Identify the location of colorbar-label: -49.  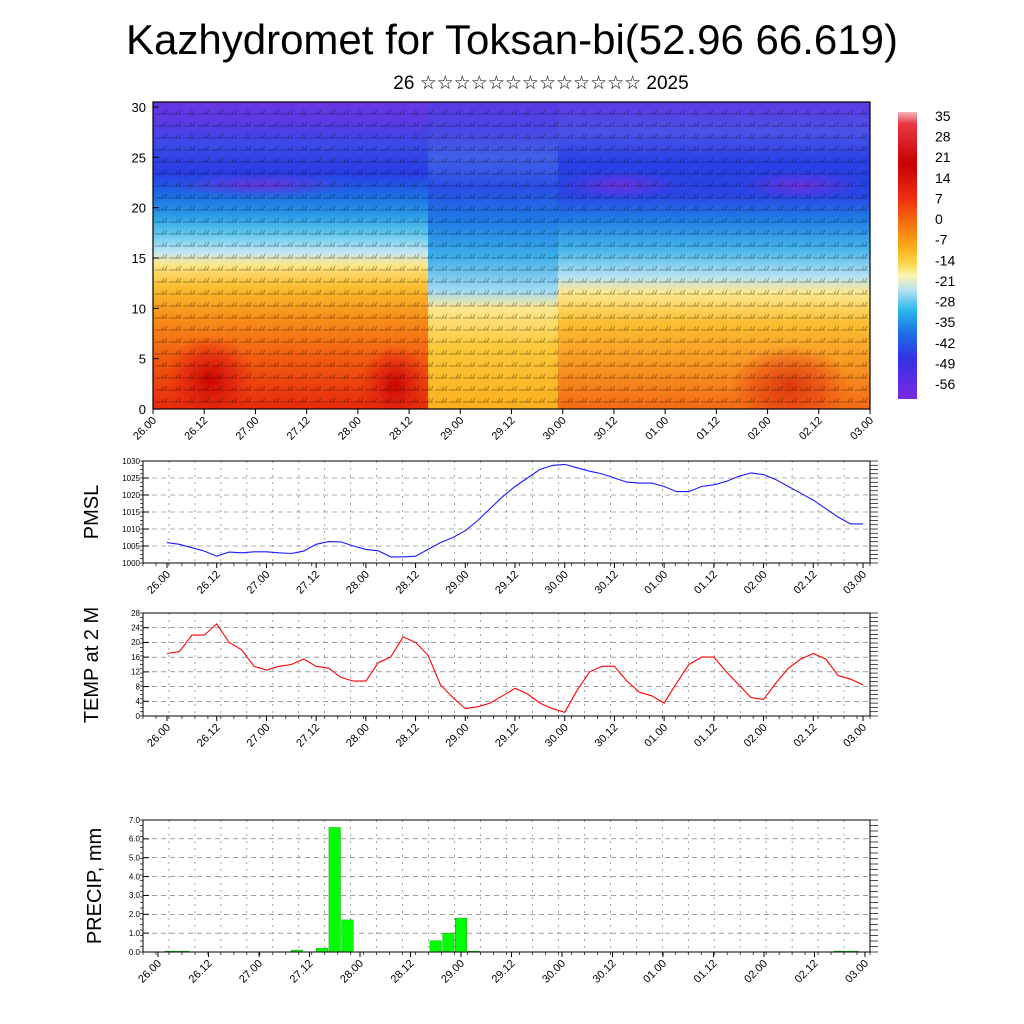
(945, 363).